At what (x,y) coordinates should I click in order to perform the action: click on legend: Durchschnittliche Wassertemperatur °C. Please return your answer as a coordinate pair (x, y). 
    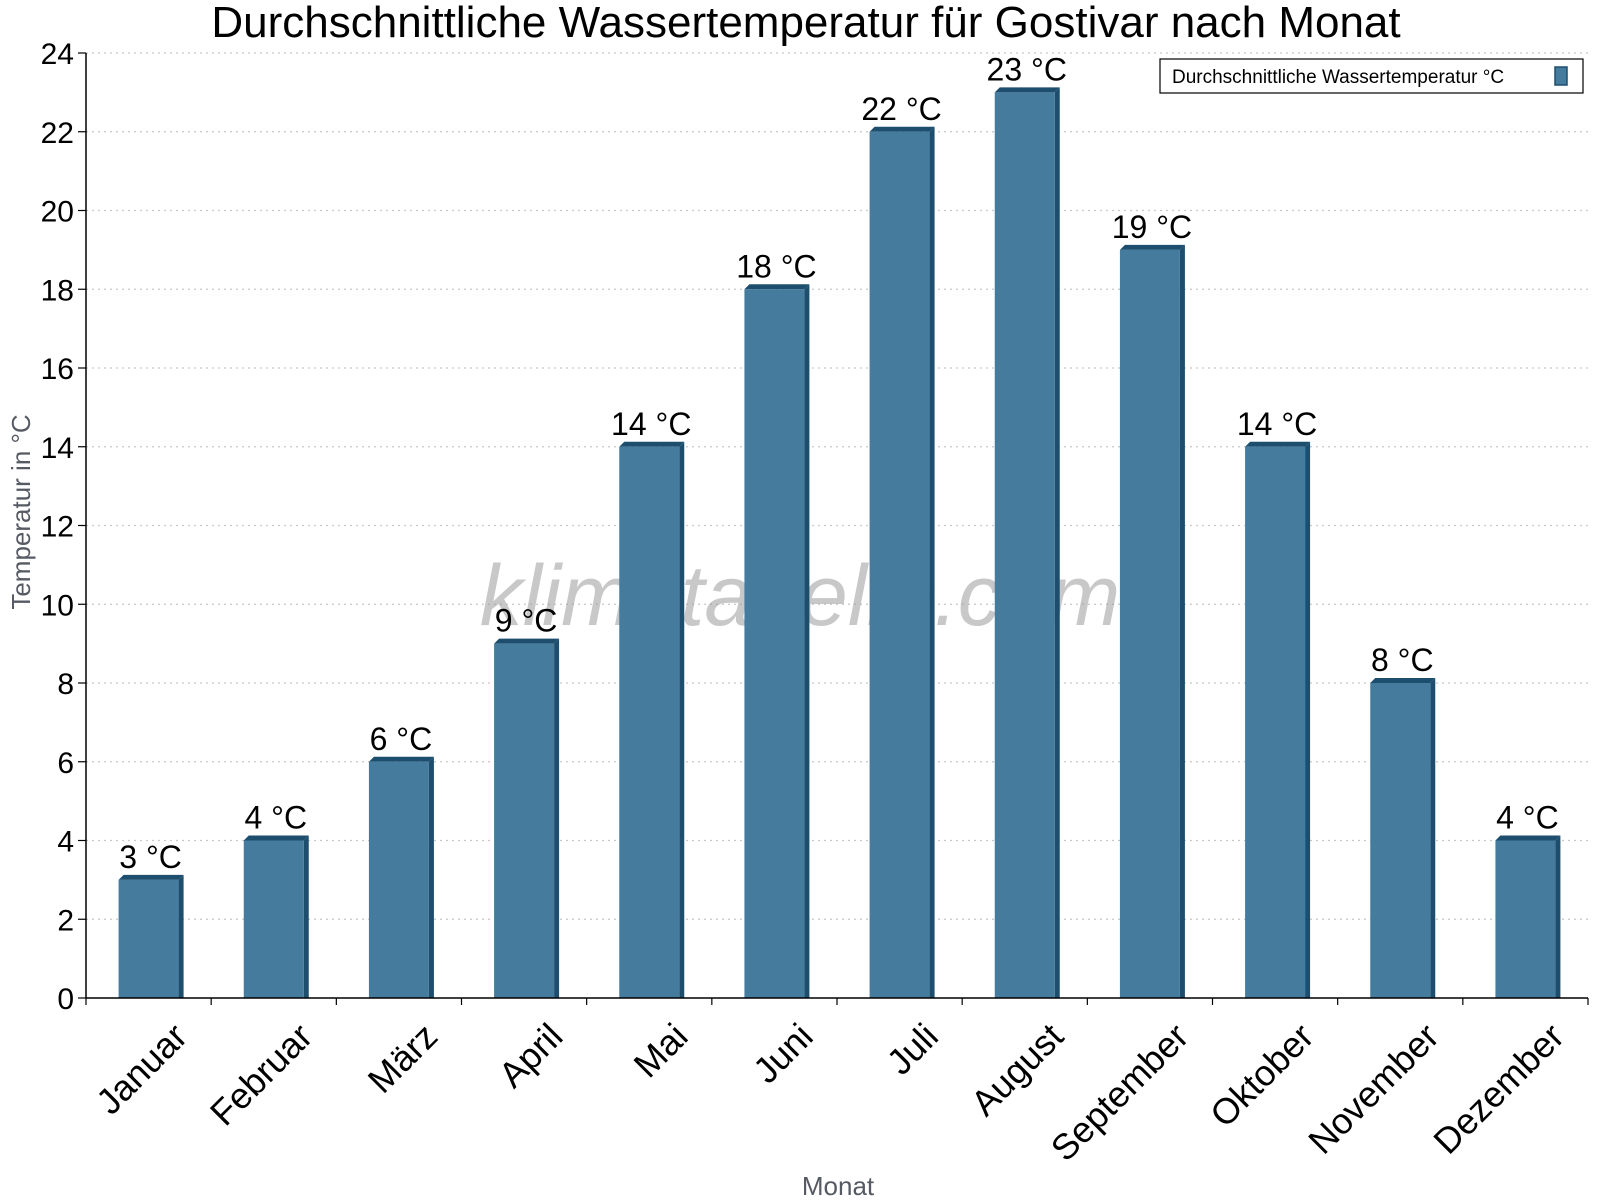
    Looking at the image, I should click on (1371, 76).